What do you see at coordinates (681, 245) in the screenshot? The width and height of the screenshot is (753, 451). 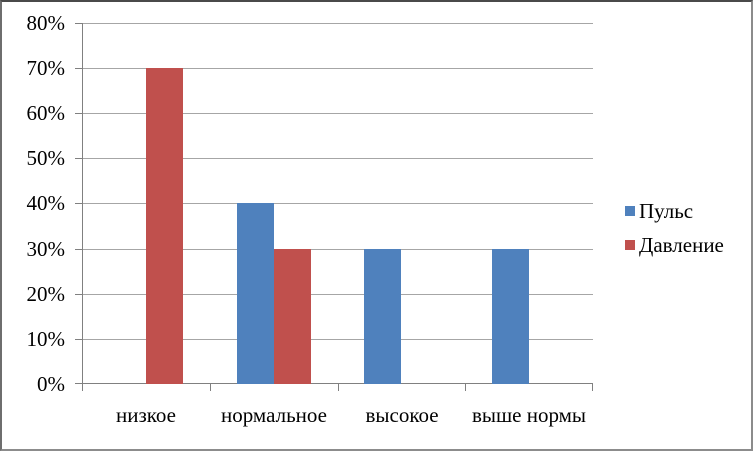 I see `legend-label-2: Давление` at bounding box center [681, 245].